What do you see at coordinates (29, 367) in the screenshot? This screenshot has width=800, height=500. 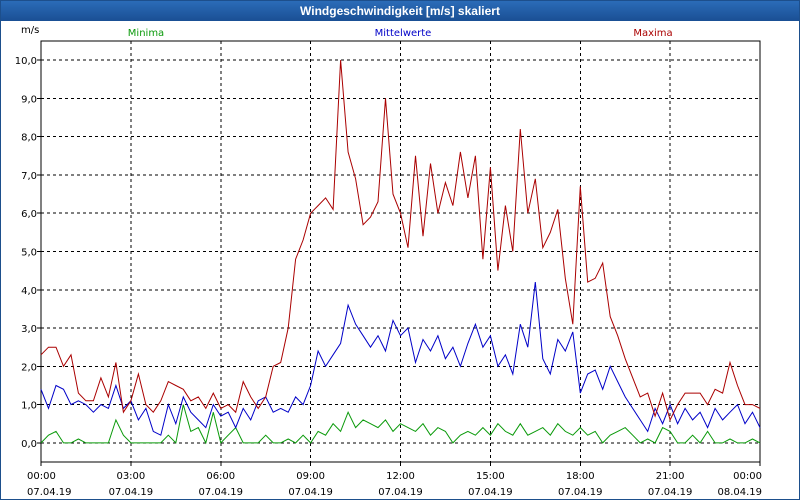 I see `y-tick-label: 2,0` at bounding box center [29, 367].